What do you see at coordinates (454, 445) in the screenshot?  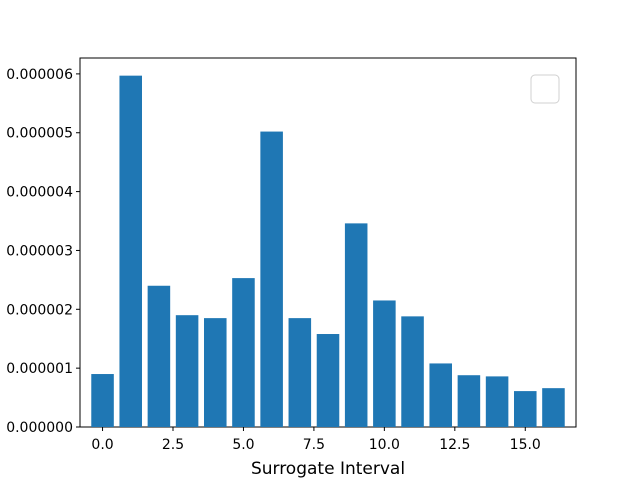 I see `x-tick-label: 12.5` at bounding box center [454, 445].